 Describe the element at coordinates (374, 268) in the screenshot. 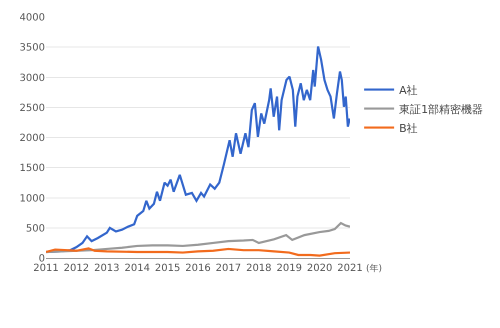

I see `x-axis-title: (年)` at that location.